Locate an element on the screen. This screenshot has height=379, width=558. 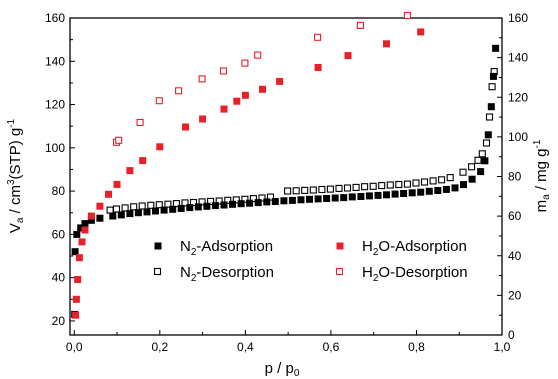
y-right-tick-label: 0 is located at coordinates (511, 335).